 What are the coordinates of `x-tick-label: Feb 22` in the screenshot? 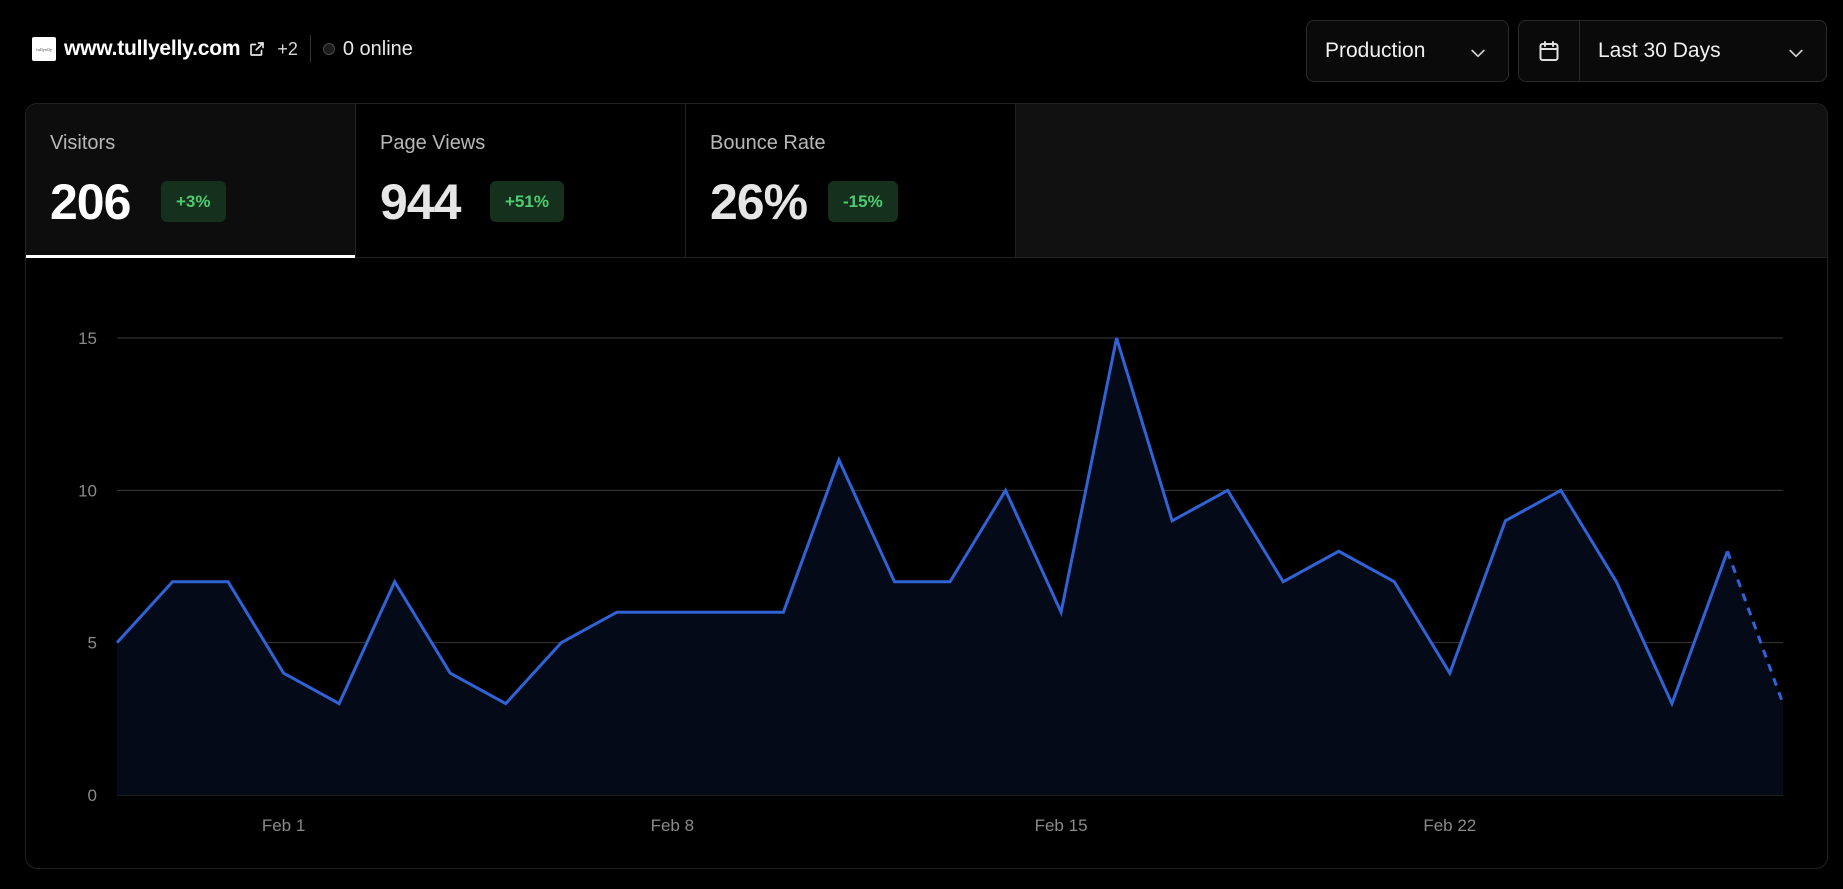 It's located at (1449, 825).